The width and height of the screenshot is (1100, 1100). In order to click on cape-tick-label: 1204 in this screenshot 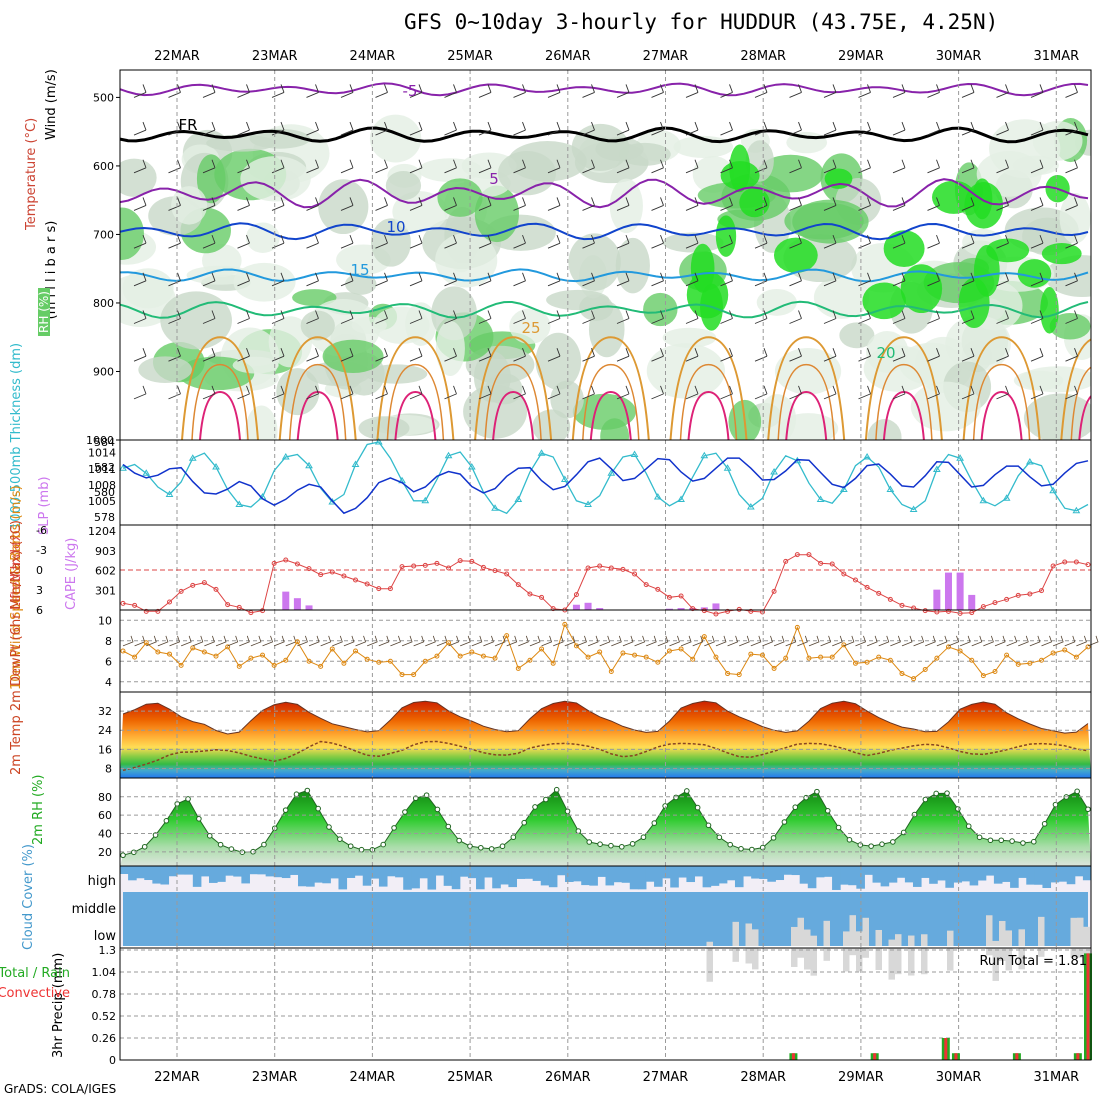, I will do `click(102, 531)`.